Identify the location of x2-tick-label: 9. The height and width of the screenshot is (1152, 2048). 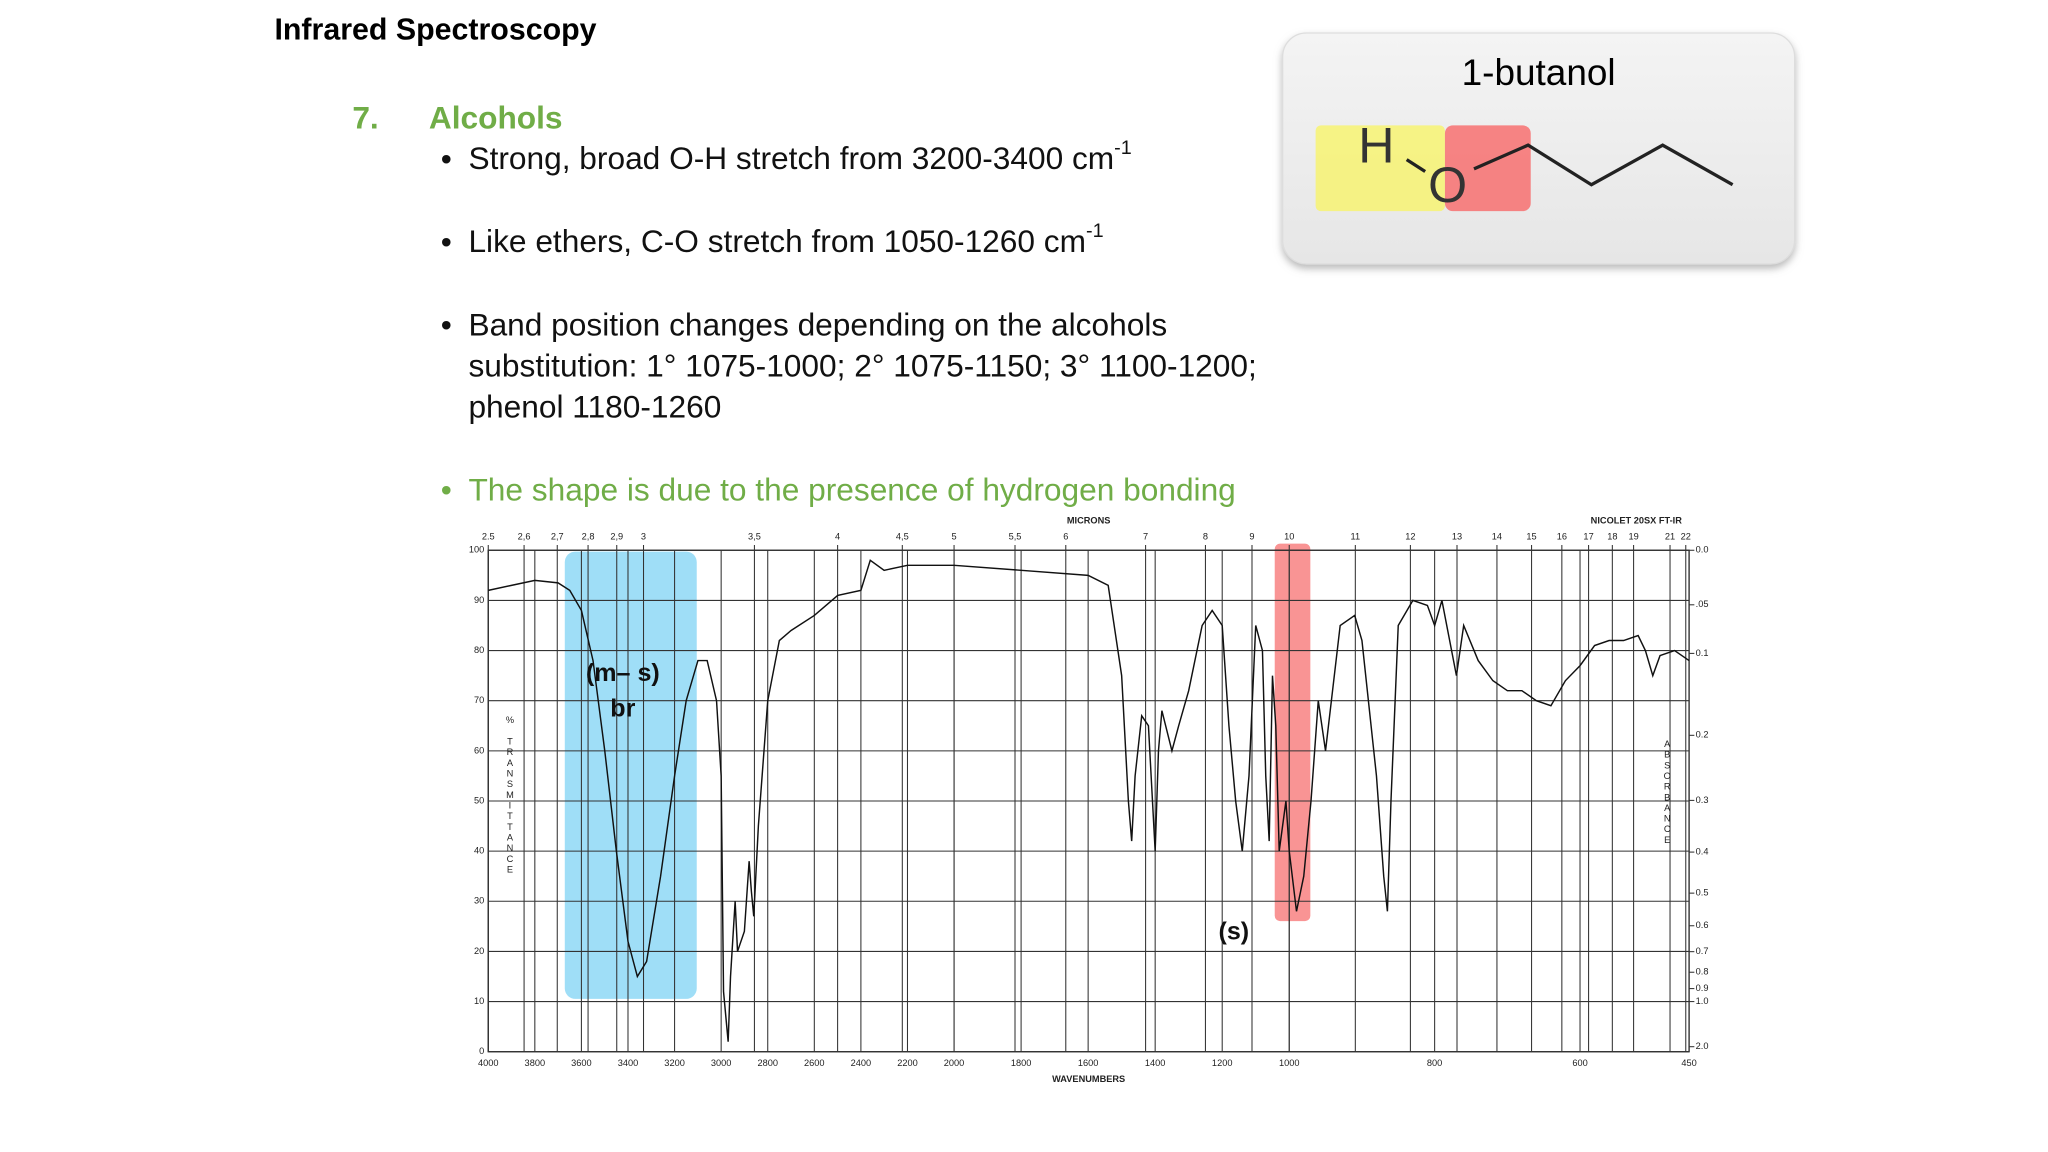
(1251, 537).